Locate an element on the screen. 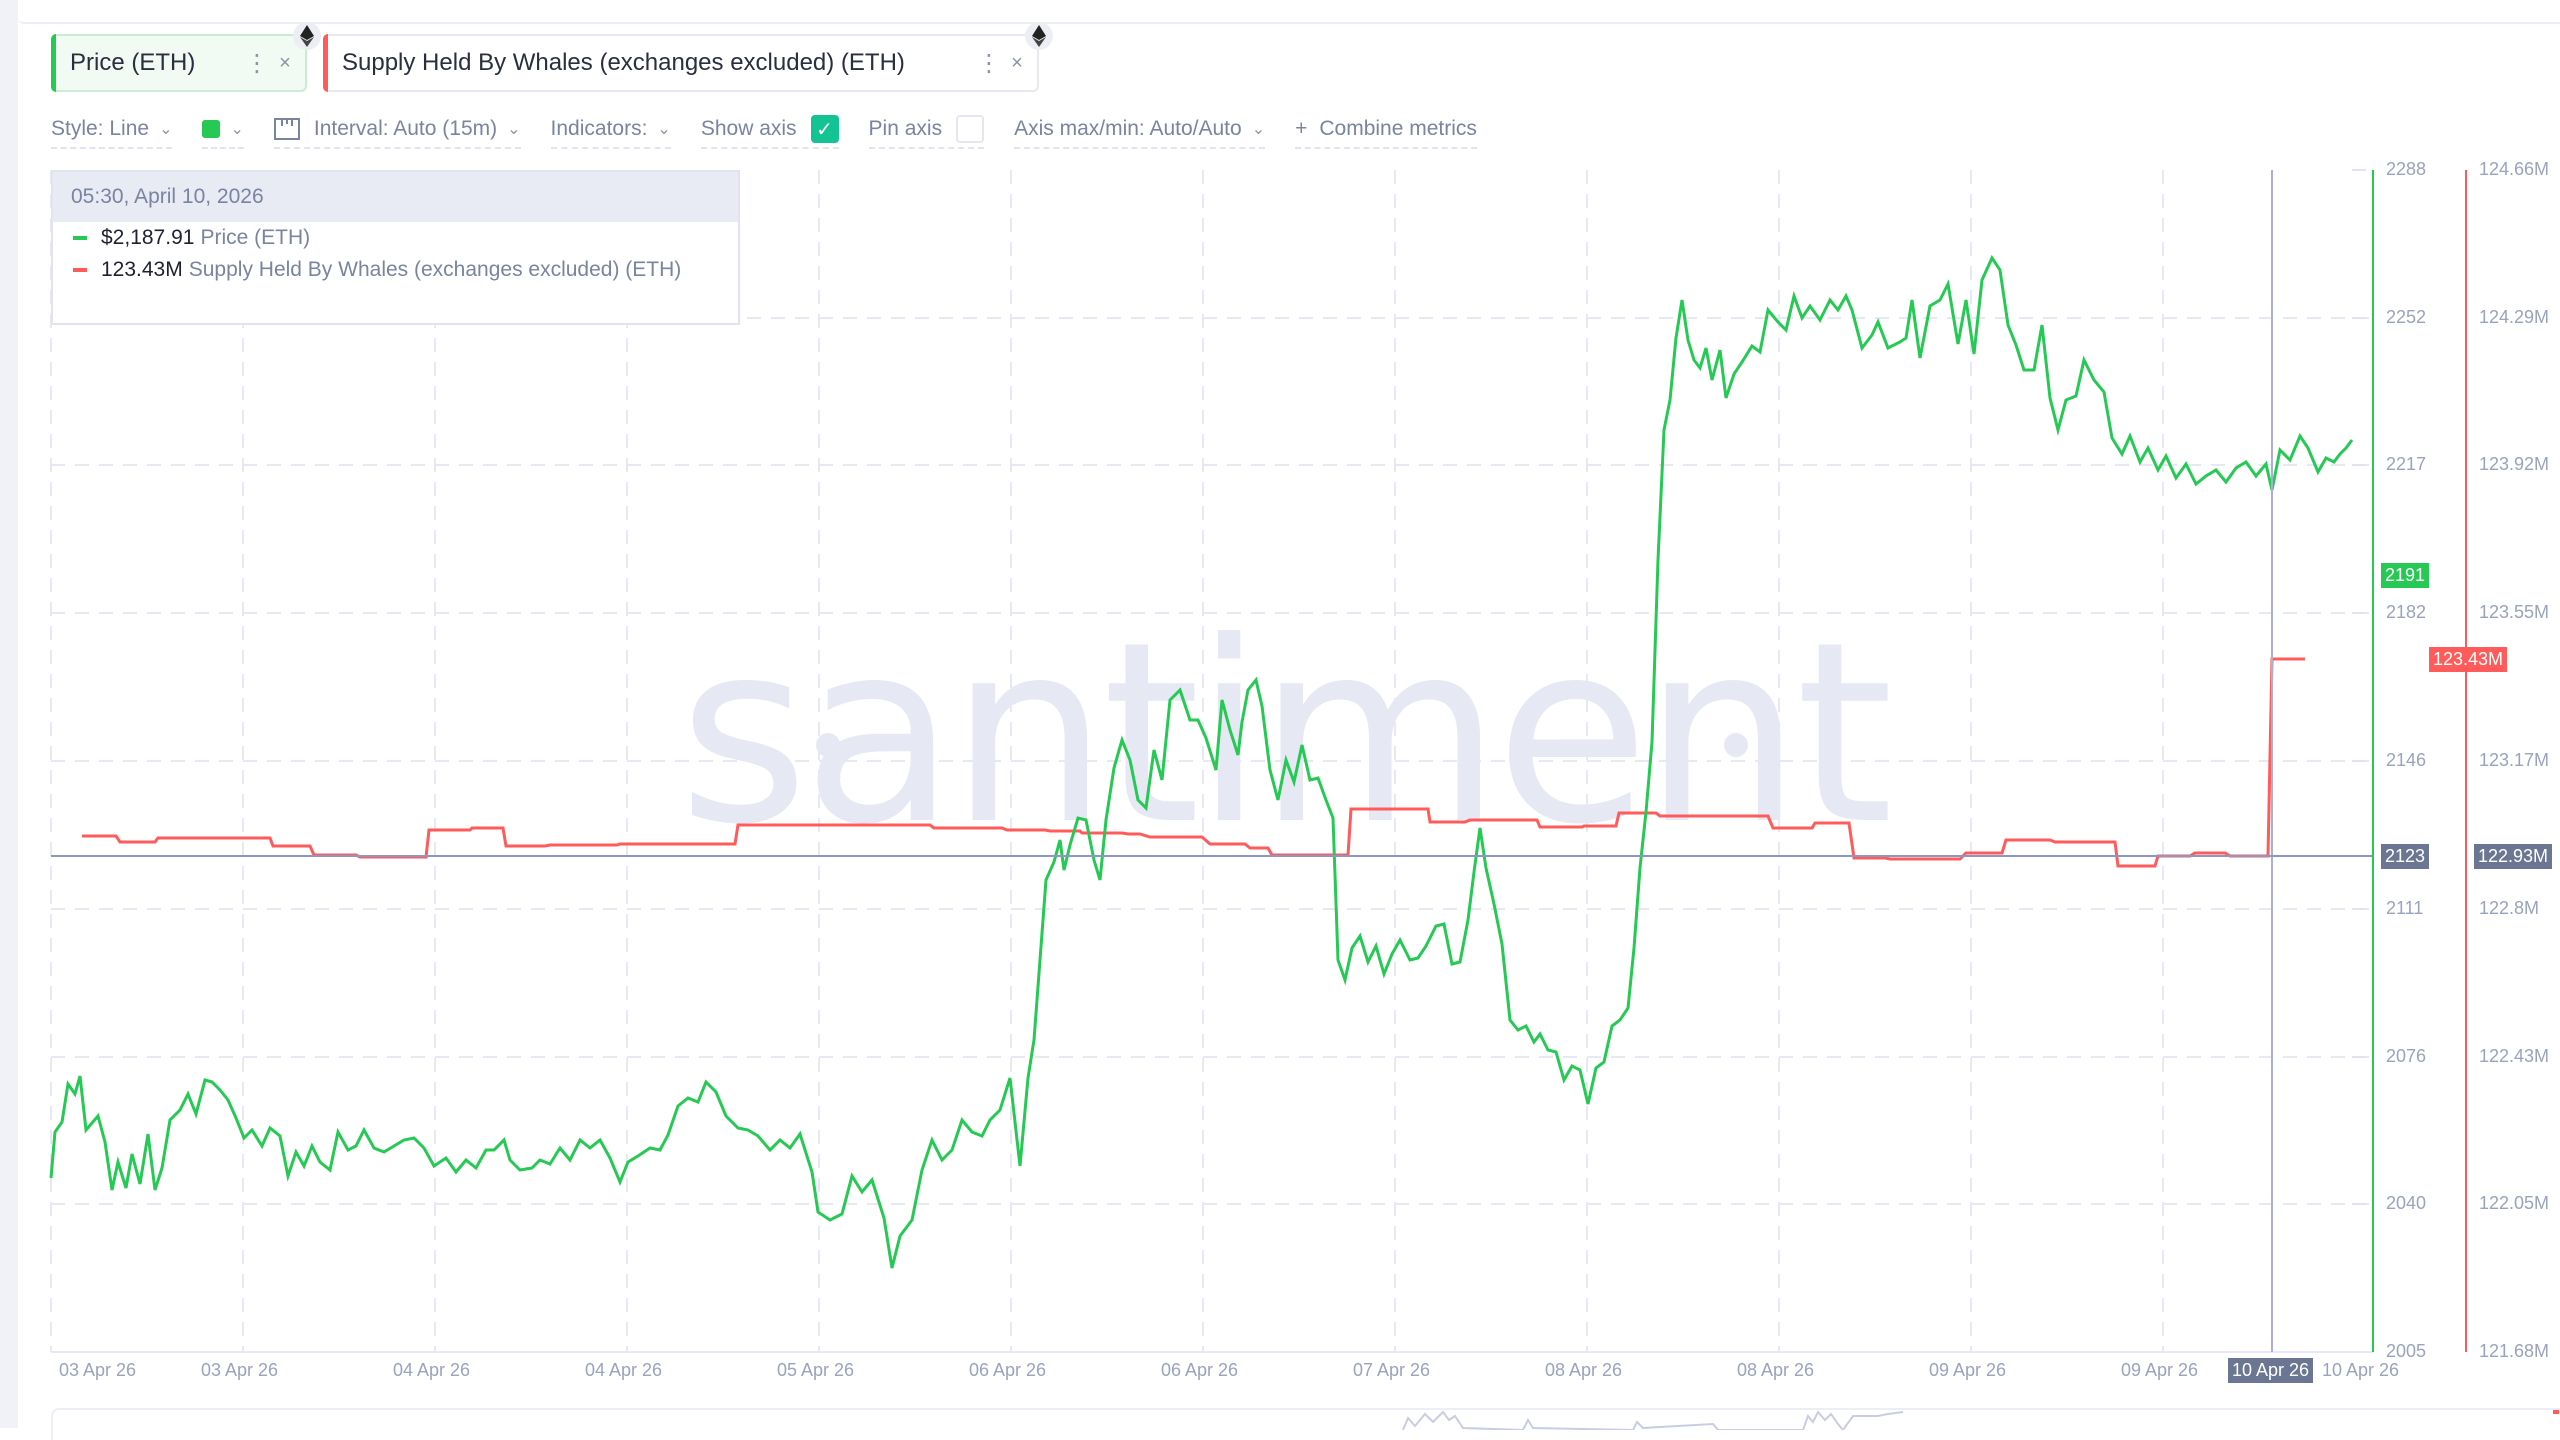  x-axis-label: 05 Apr 26 is located at coordinates (816, 1370).